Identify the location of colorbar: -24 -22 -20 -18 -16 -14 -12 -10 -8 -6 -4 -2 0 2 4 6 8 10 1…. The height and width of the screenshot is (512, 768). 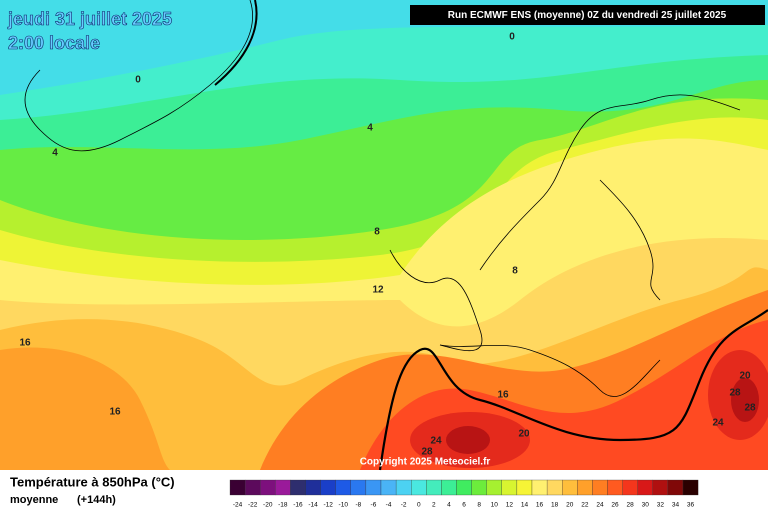
(464, 494).